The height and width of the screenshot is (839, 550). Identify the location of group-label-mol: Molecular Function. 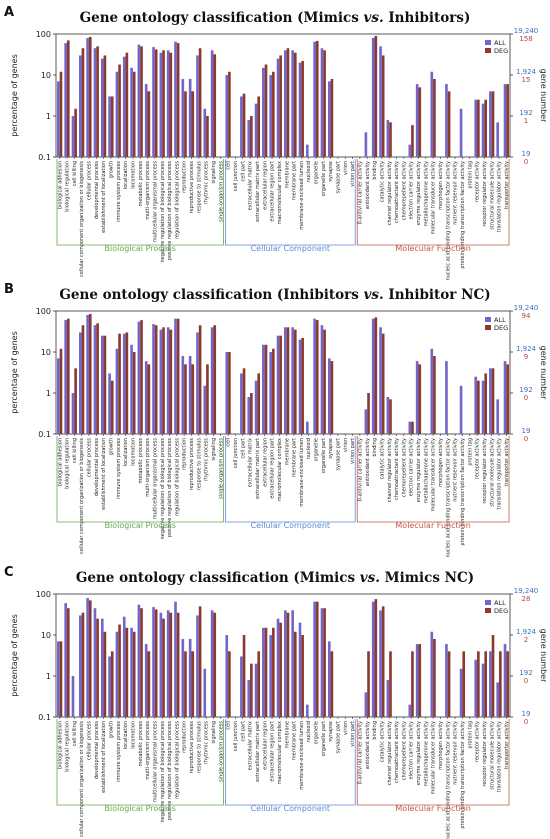
(432, 248).